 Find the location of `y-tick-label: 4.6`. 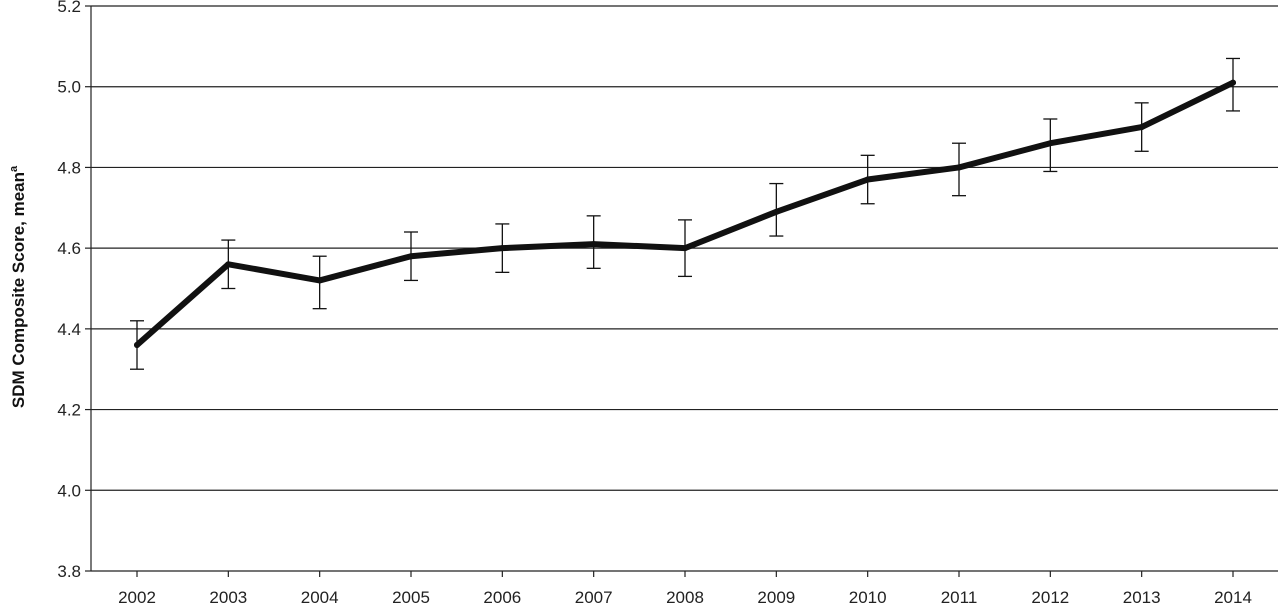

y-tick-label: 4.6 is located at coordinates (69, 248).